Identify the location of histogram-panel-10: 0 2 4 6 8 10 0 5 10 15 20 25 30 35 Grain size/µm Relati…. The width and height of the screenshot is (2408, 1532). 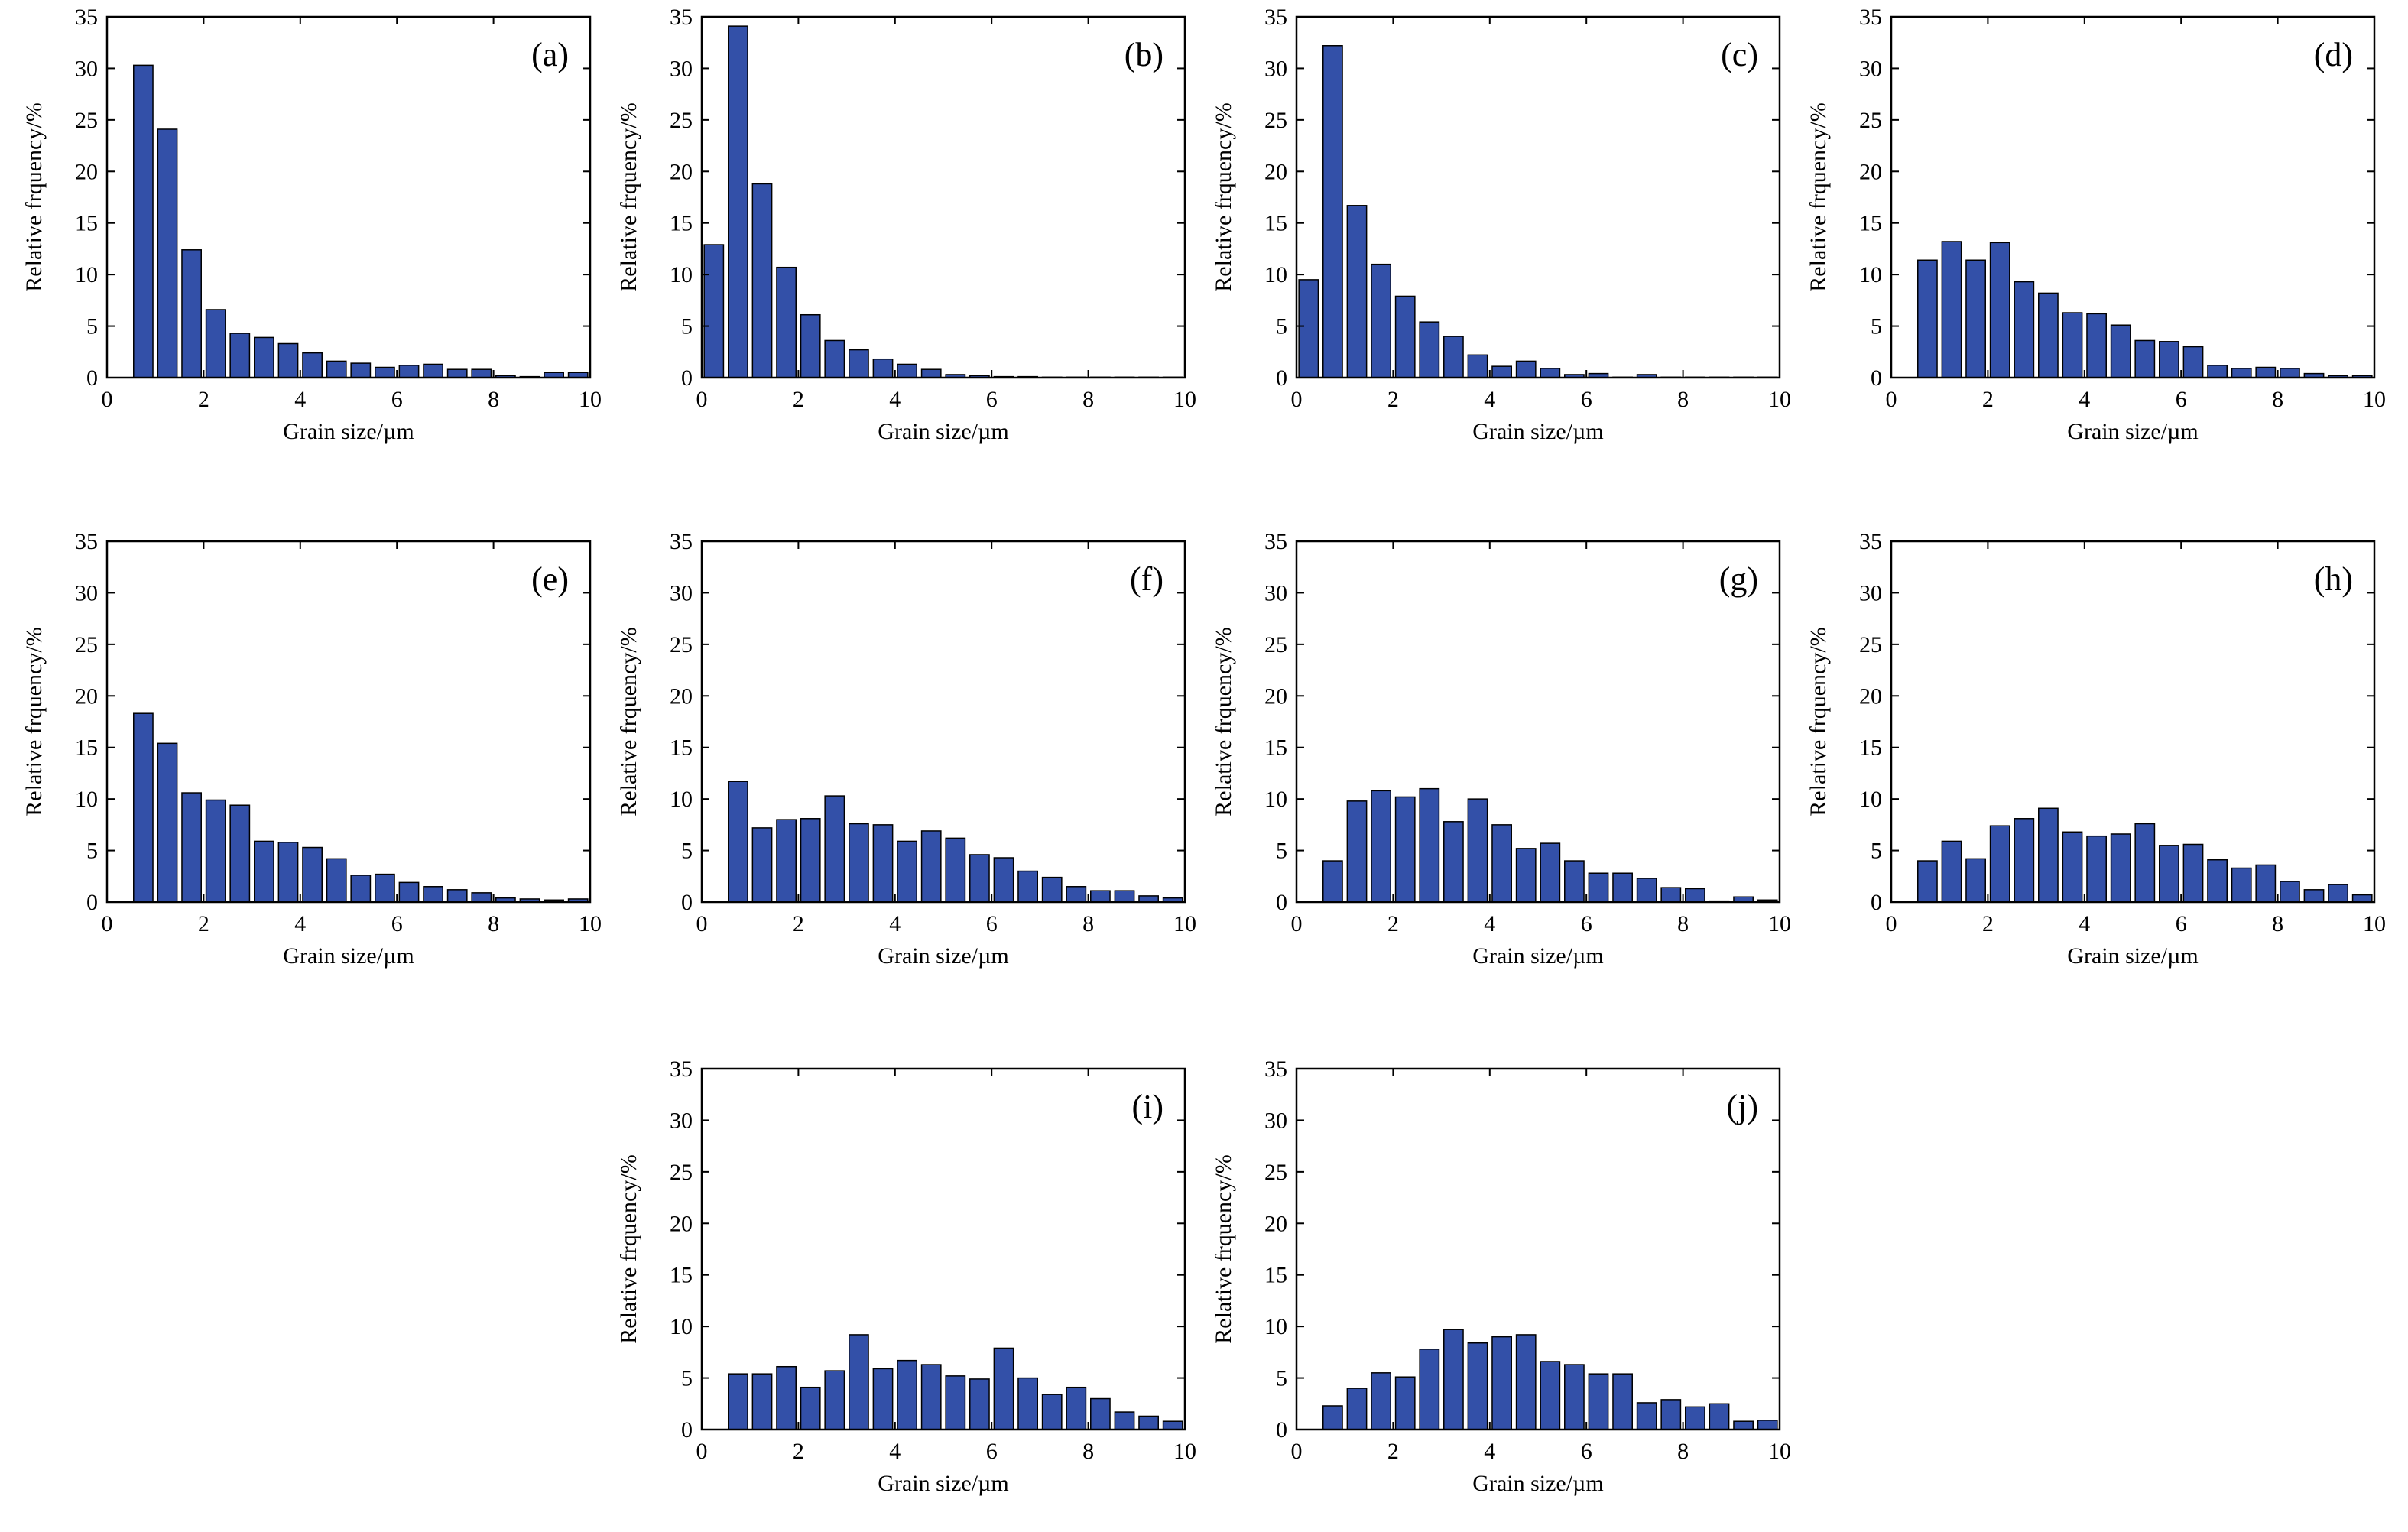
(1501, 1276).